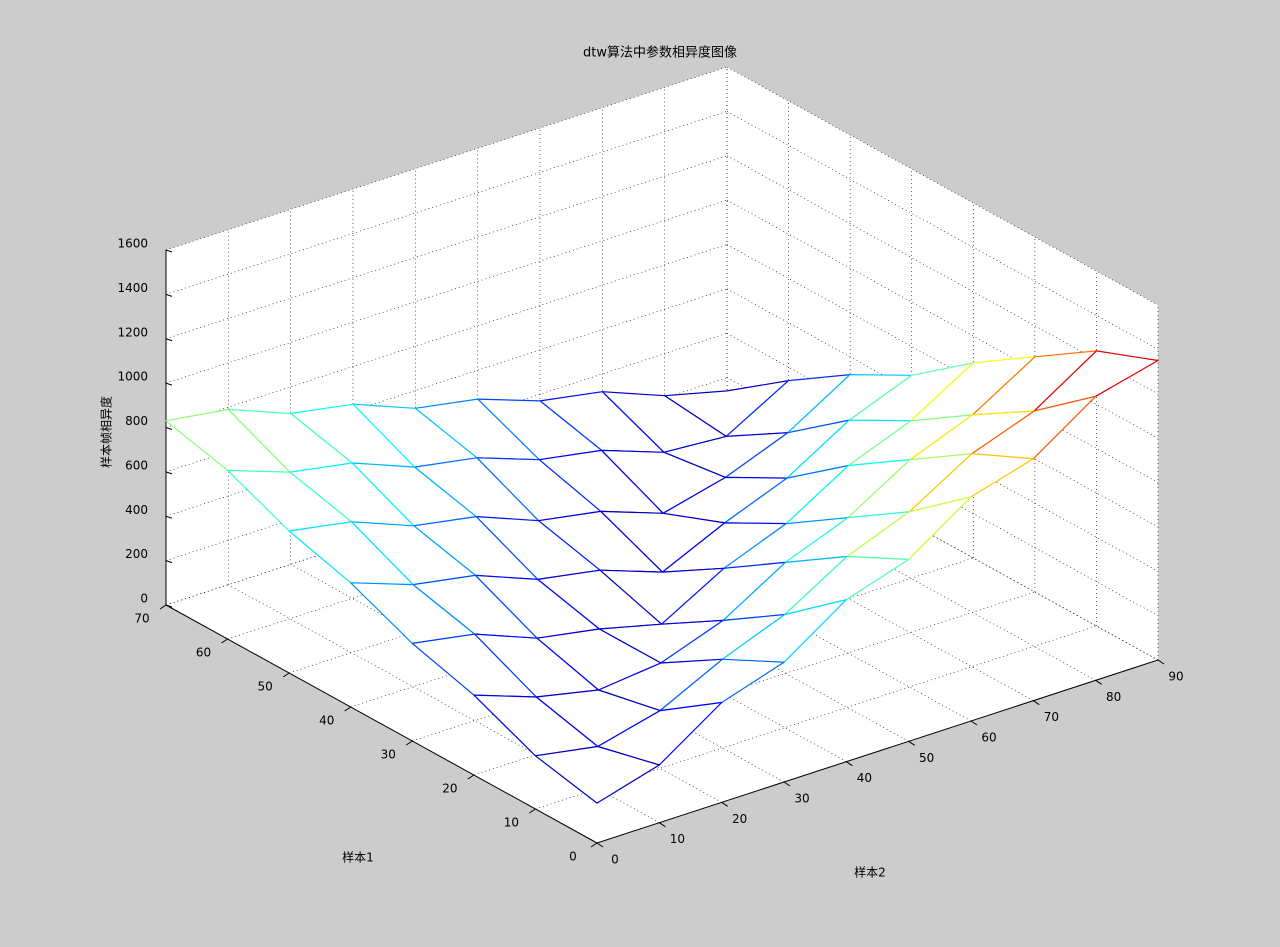 Image resolution: width=1280 pixels, height=947 pixels. I want to click on z-tick-label: 0, so click(144, 599).